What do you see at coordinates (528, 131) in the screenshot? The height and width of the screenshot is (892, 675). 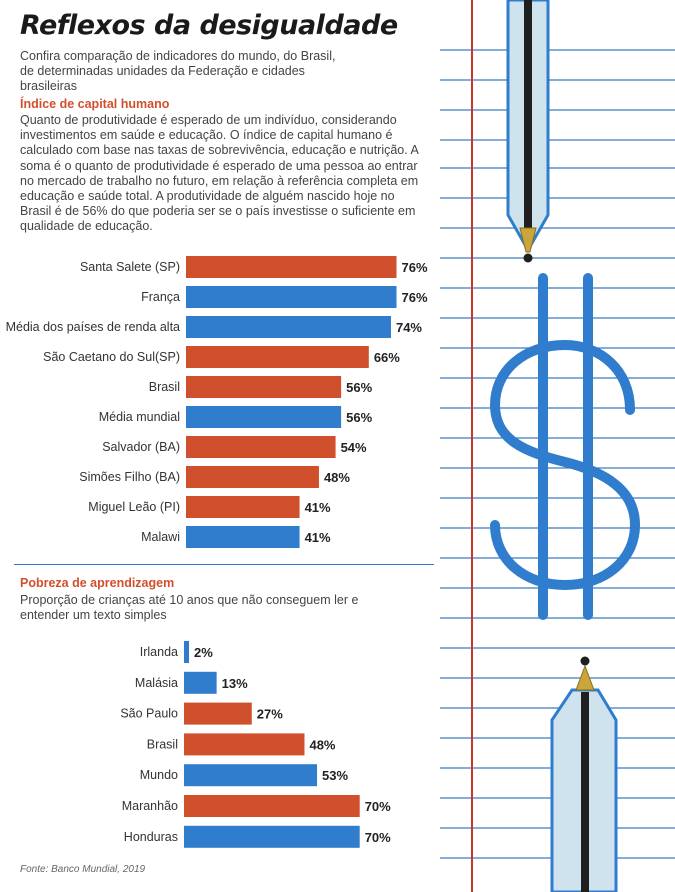 I see `top-pen-icon` at bounding box center [528, 131].